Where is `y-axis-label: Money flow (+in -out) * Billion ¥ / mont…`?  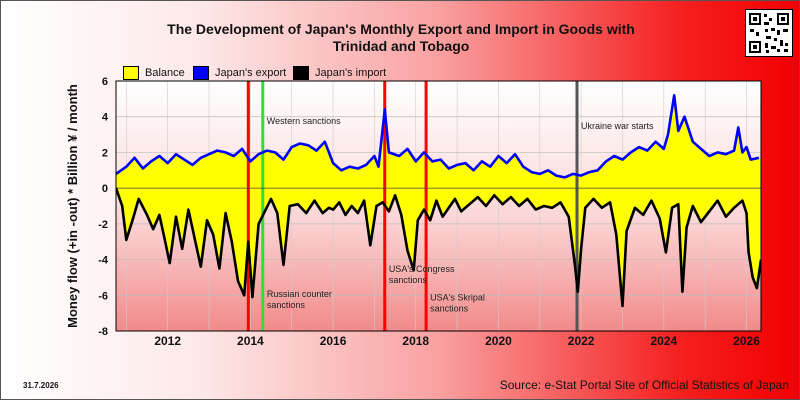
y-axis-label: Money flow (+in -out) * Billion ¥ / mont… is located at coordinates (72, 206).